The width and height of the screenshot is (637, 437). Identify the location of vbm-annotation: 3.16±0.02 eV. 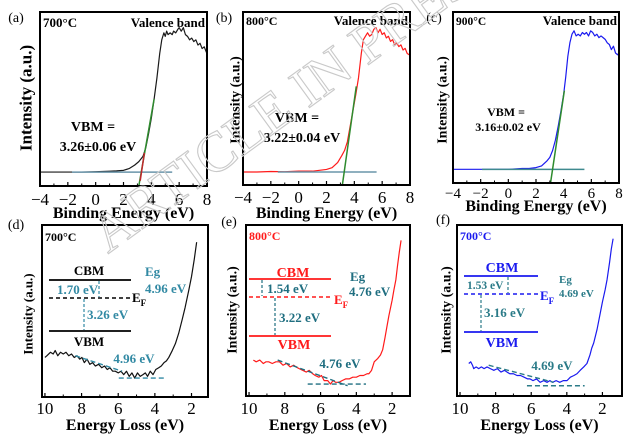
(508, 127).